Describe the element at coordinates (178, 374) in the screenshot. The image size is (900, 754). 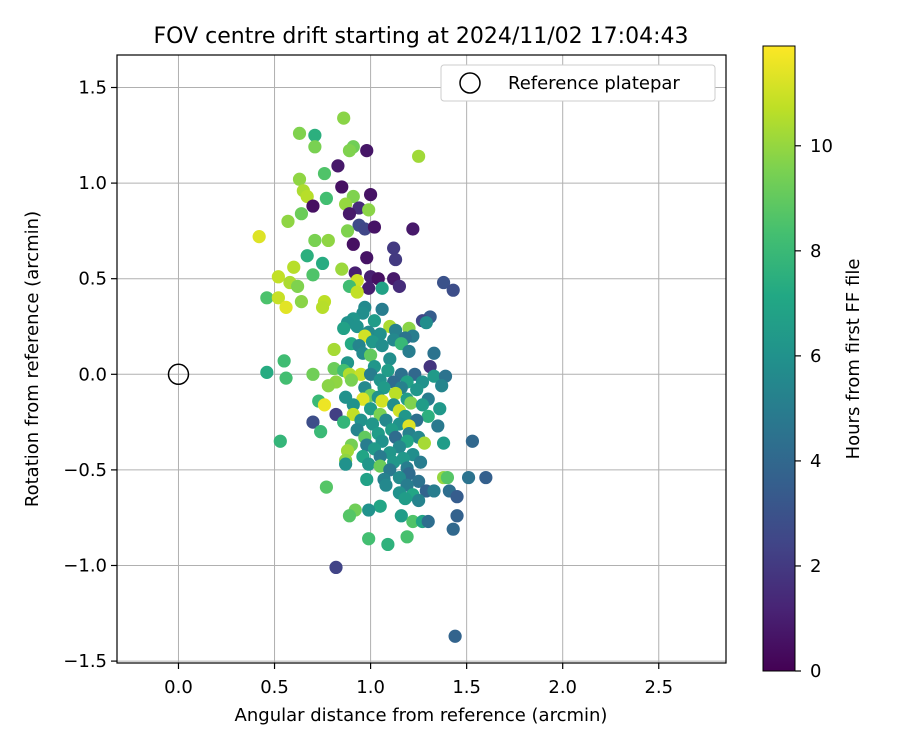
I see `reference-marker-layer` at that location.